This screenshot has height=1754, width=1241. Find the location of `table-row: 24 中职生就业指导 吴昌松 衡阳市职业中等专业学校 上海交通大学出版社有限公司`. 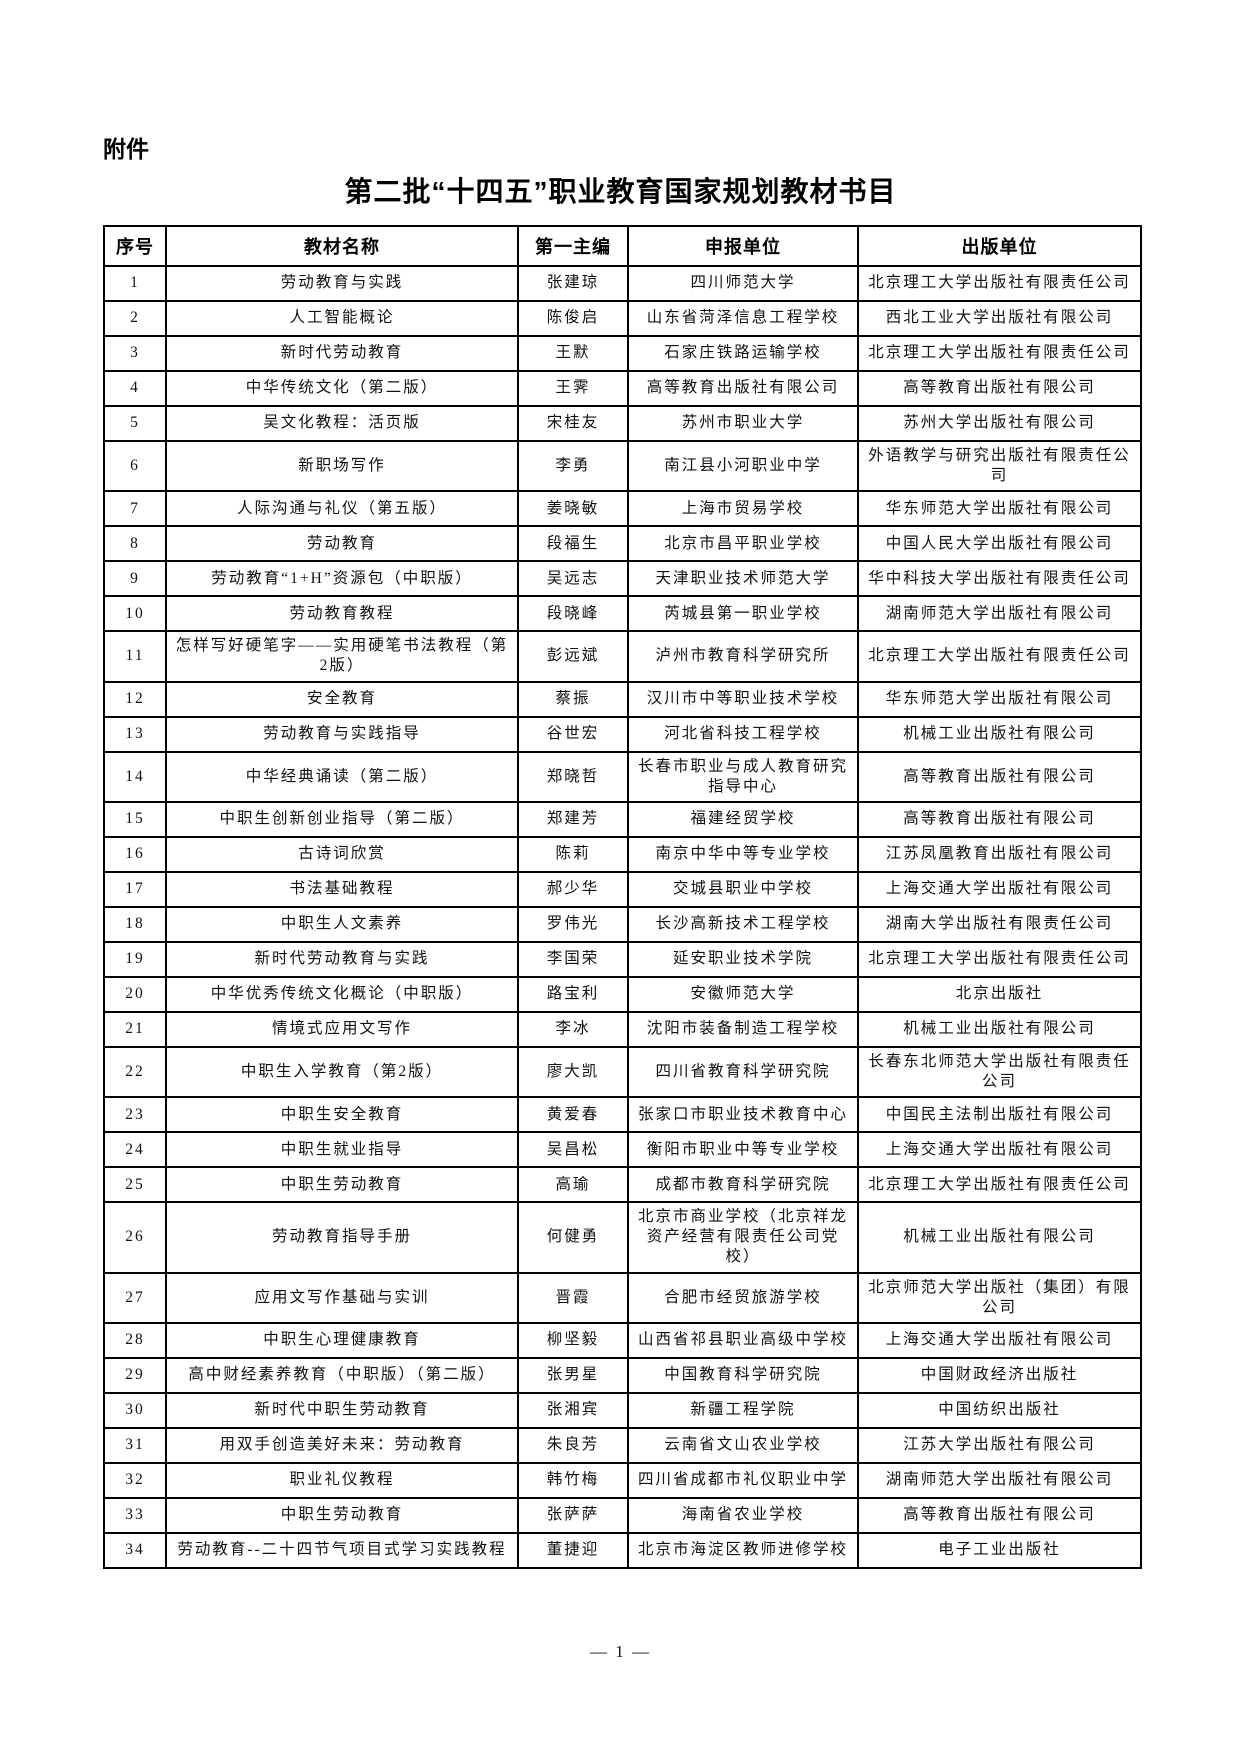

table-row: 24 中职生就业指导 吴昌松 衡阳市职业中等专业学校 上海交通大学出版社有限公司 is located at coordinates (622, 1150).